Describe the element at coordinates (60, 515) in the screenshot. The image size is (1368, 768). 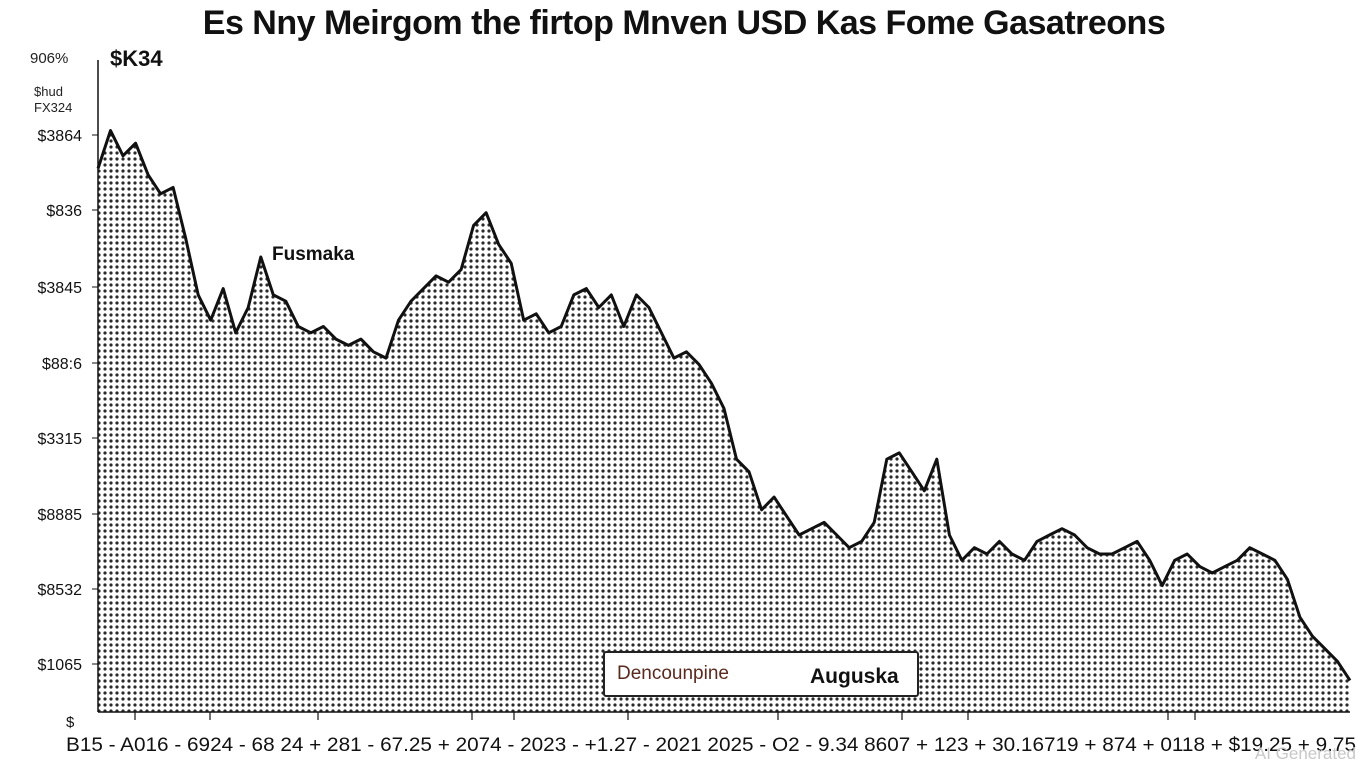
I see `y-tick-label: $8885` at that location.